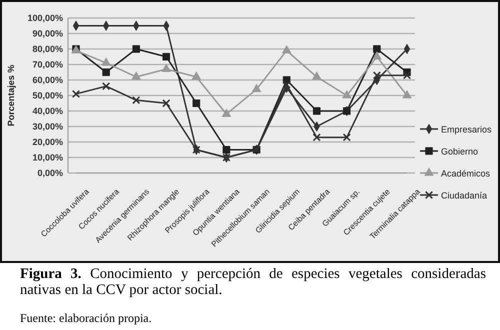 The height and width of the screenshot is (330, 500). What do you see at coordinates (466, 129) in the screenshot?
I see `legend-label: Empresarios` at bounding box center [466, 129].